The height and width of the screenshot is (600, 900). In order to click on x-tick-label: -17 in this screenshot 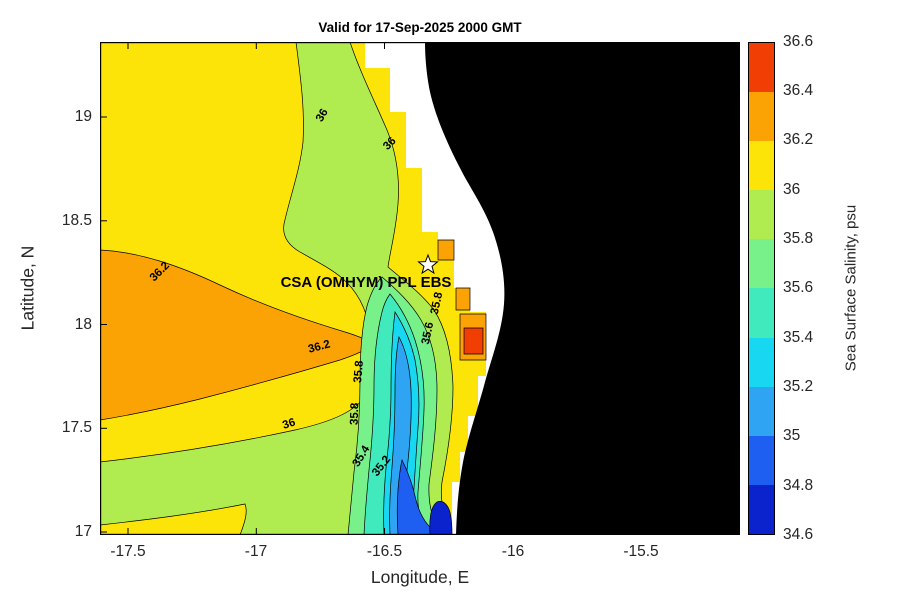, I will do `click(256, 551)`.